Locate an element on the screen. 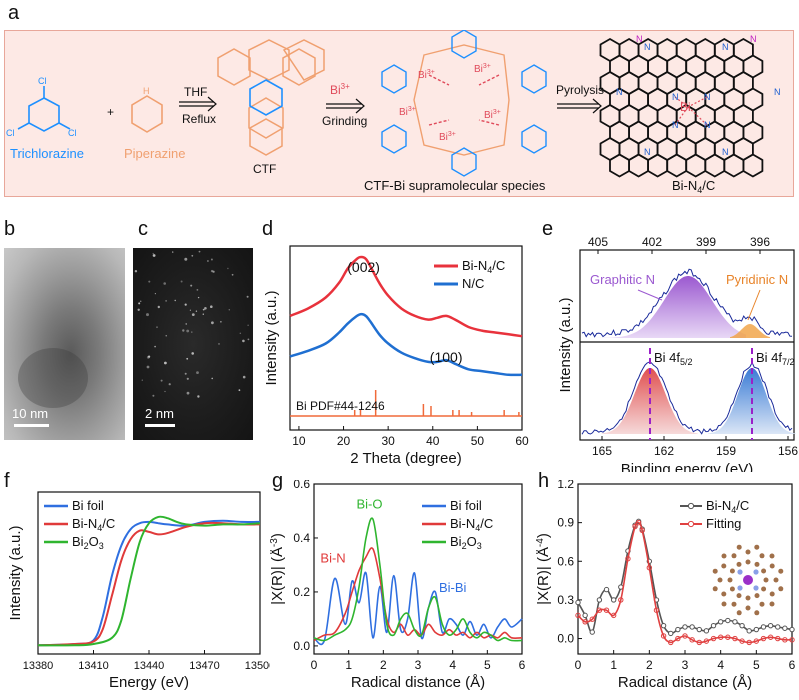 The width and height of the screenshot is (799, 700). trichlorazine-label: Trichlorazine is located at coordinates (47, 153).